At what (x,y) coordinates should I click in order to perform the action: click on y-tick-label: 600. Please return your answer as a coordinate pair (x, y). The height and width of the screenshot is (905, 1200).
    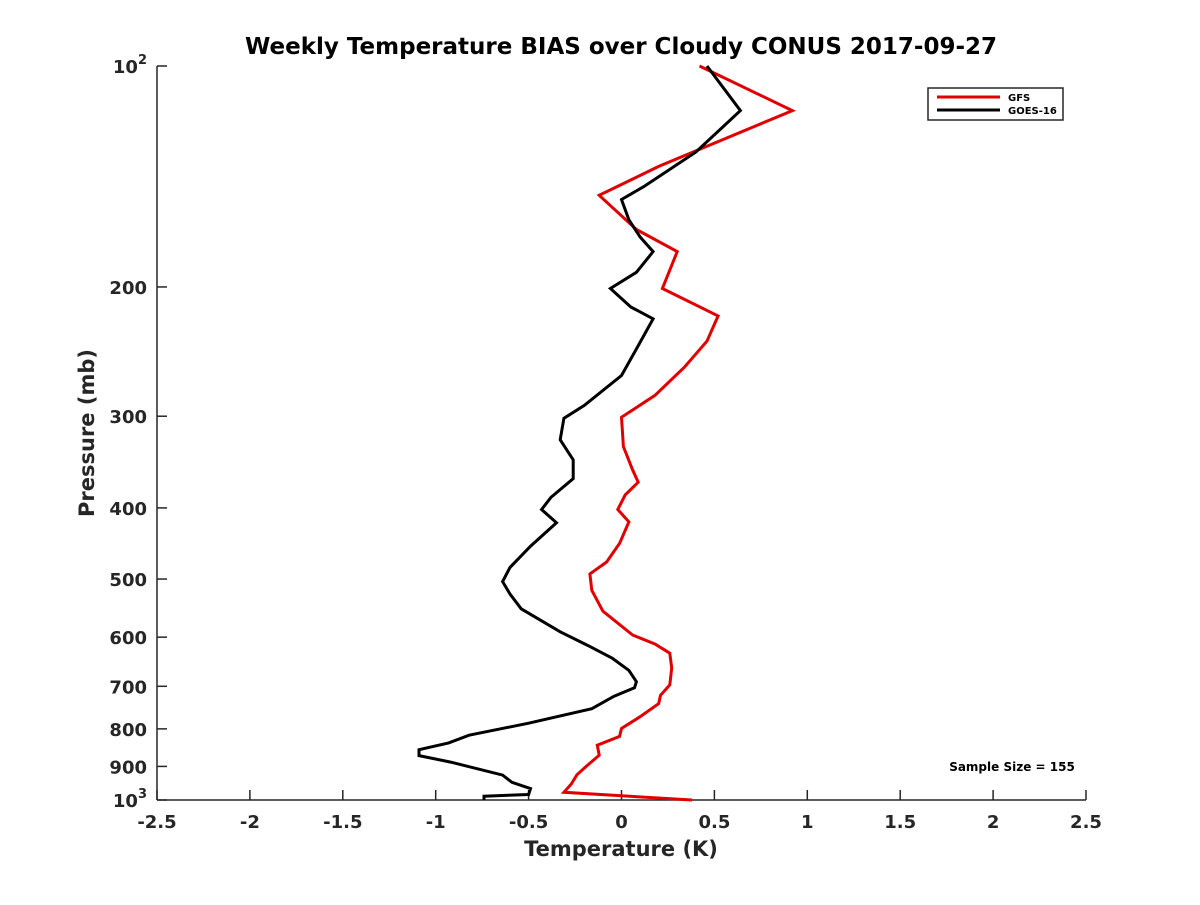
    Looking at the image, I should click on (128, 638).